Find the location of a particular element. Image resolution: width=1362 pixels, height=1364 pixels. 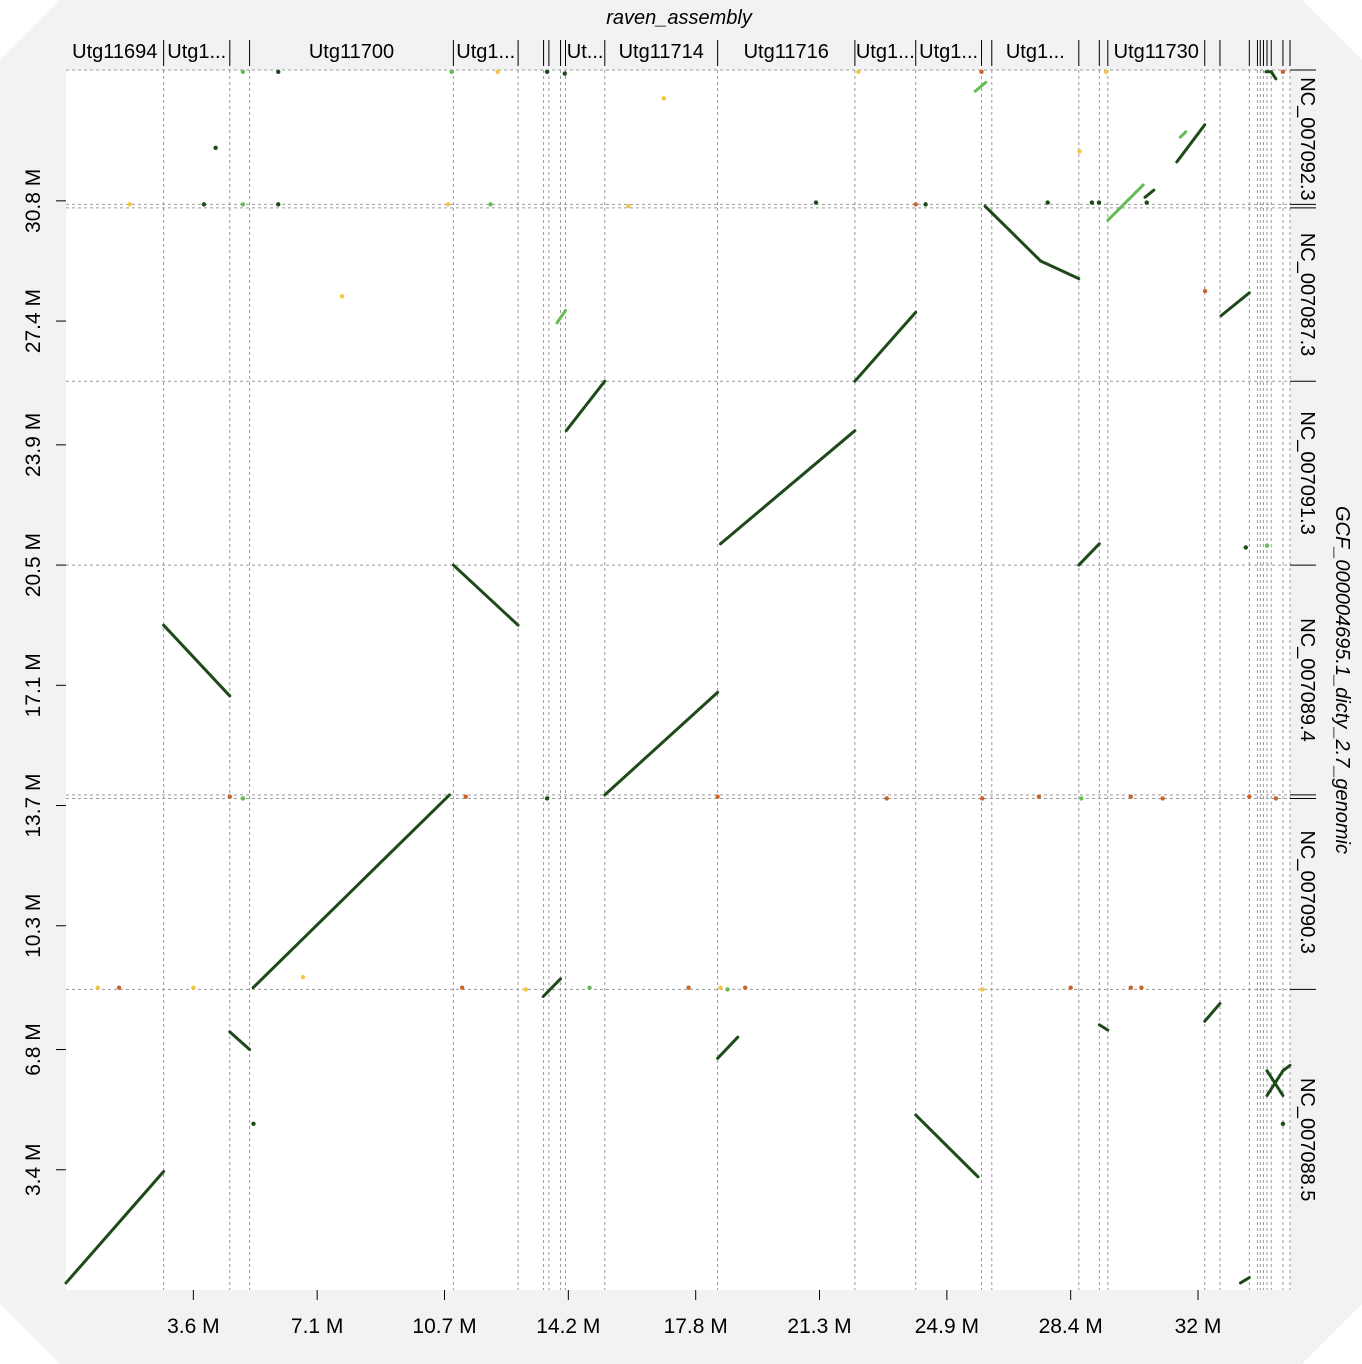

x-tick-label: 10.7 M is located at coordinates (444, 1326).